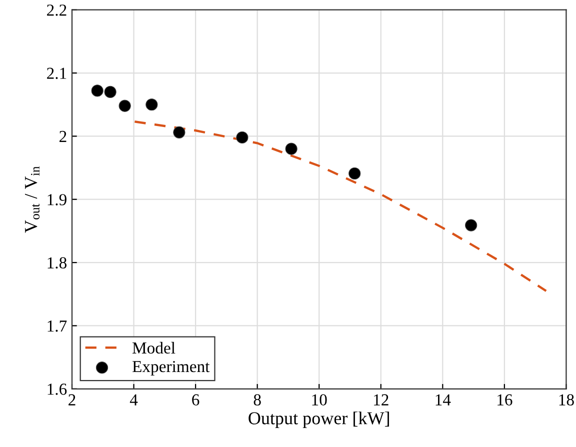 Image resolution: width=576 pixels, height=447 pixels. What do you see at coordinates (134, 400) in the screenshot?
I see `x-tick-label: 4` at bounding box center [134, 400].